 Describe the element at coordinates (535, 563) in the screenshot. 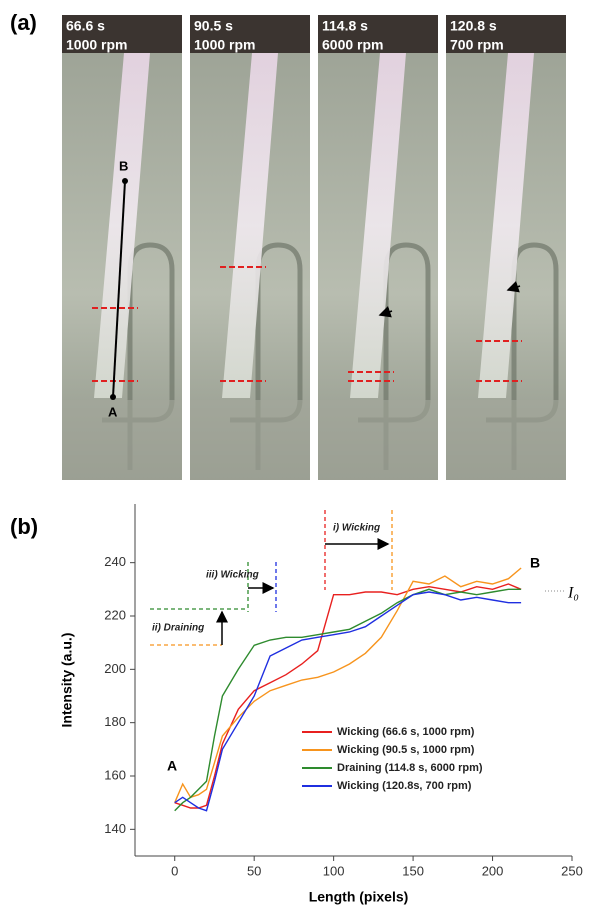

I see `annotation: B` at that location.